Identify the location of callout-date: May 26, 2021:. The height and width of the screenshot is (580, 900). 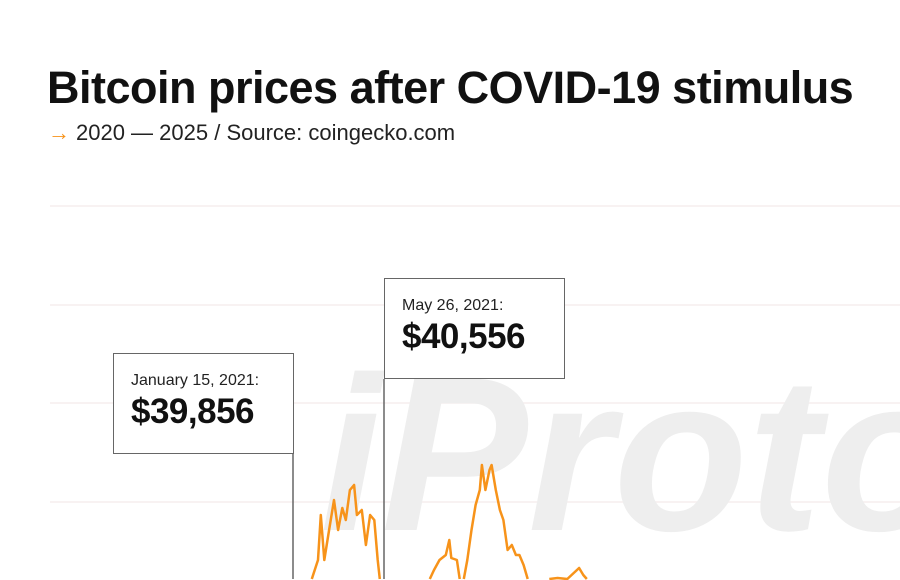
(453, 305).